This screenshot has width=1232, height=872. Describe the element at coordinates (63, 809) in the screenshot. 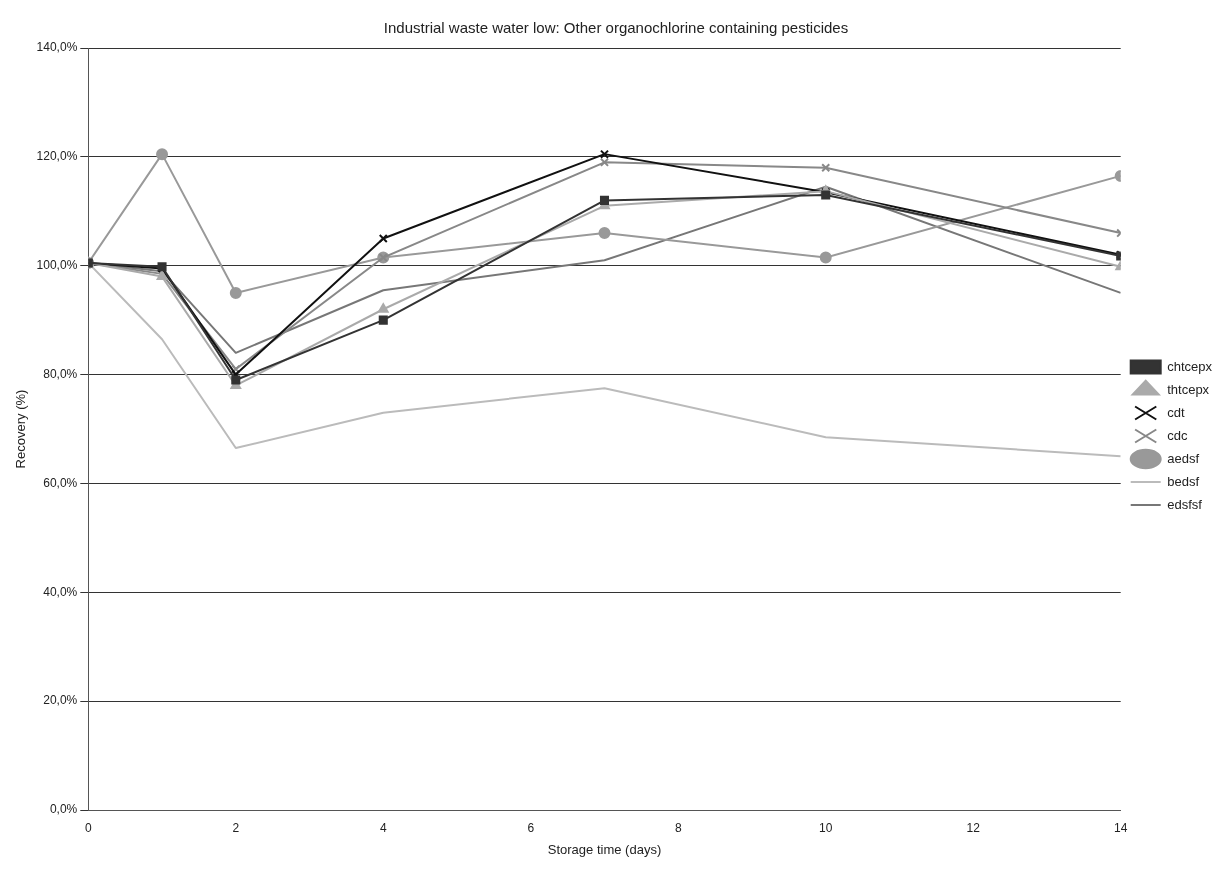

I see `y-tick-label: 0,0%` at that location.